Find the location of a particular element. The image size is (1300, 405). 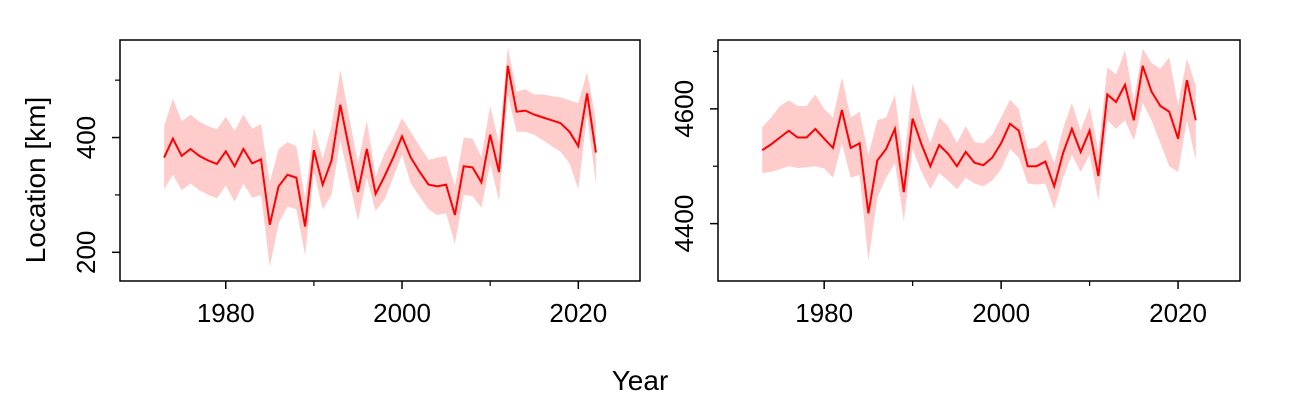

y-axis-title: Location [km] is located at coordinates (35, 180).